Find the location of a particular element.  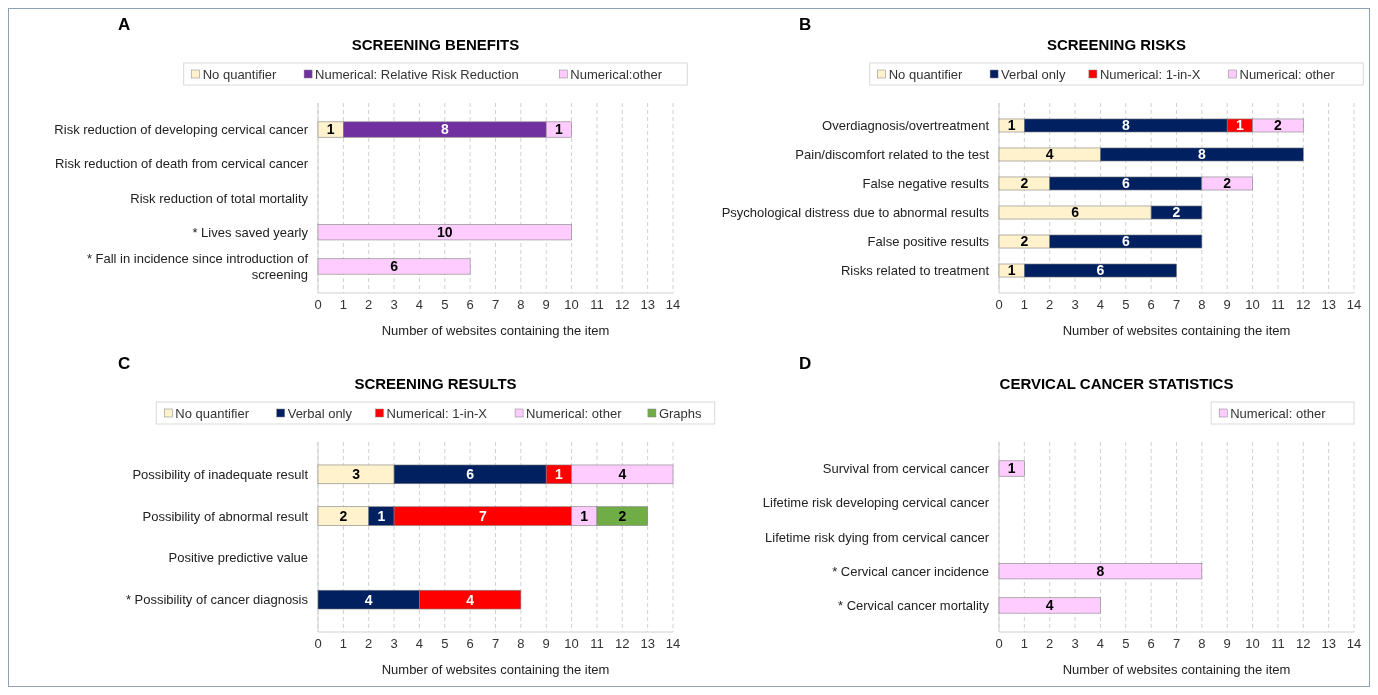

y-tick-label: Lifetime risk dying from cervical cancer is located at coordinates (877, 537).